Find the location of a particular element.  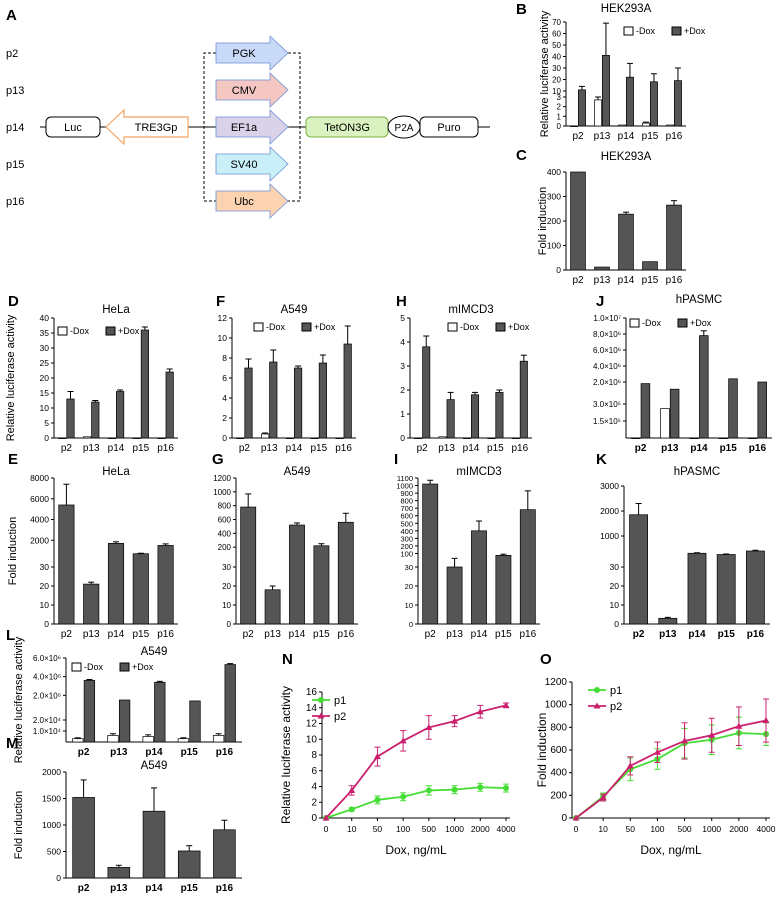

marker-p1 is located at coordinates (454, 789).